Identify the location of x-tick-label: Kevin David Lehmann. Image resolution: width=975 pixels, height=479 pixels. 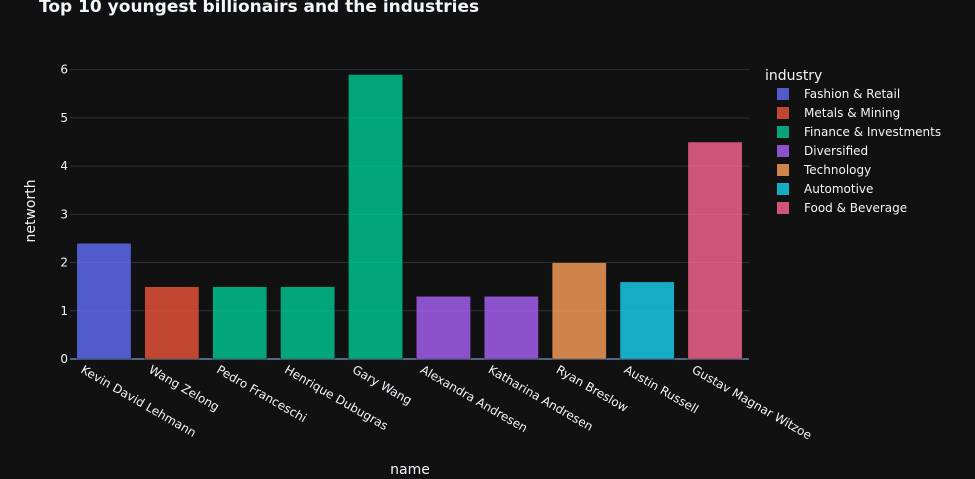
(138, 400).